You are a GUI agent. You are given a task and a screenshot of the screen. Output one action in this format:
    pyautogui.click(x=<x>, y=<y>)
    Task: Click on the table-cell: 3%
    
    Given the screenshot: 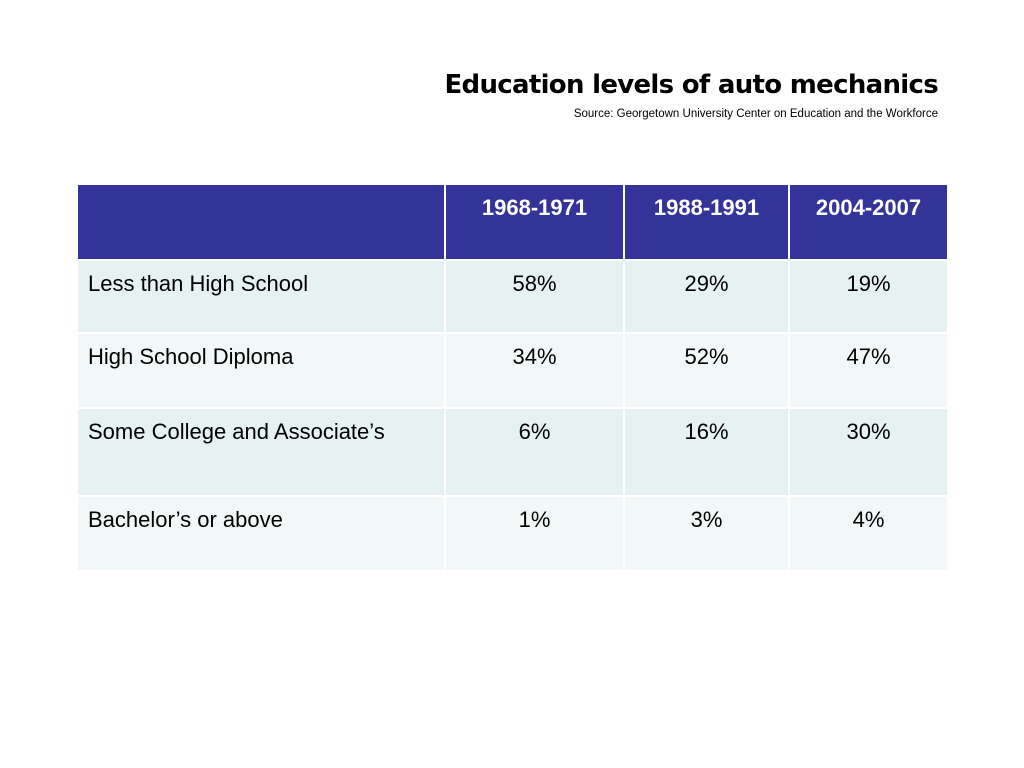 What is the action you would take?
    pyautogui.click(x=707, y=534)
    